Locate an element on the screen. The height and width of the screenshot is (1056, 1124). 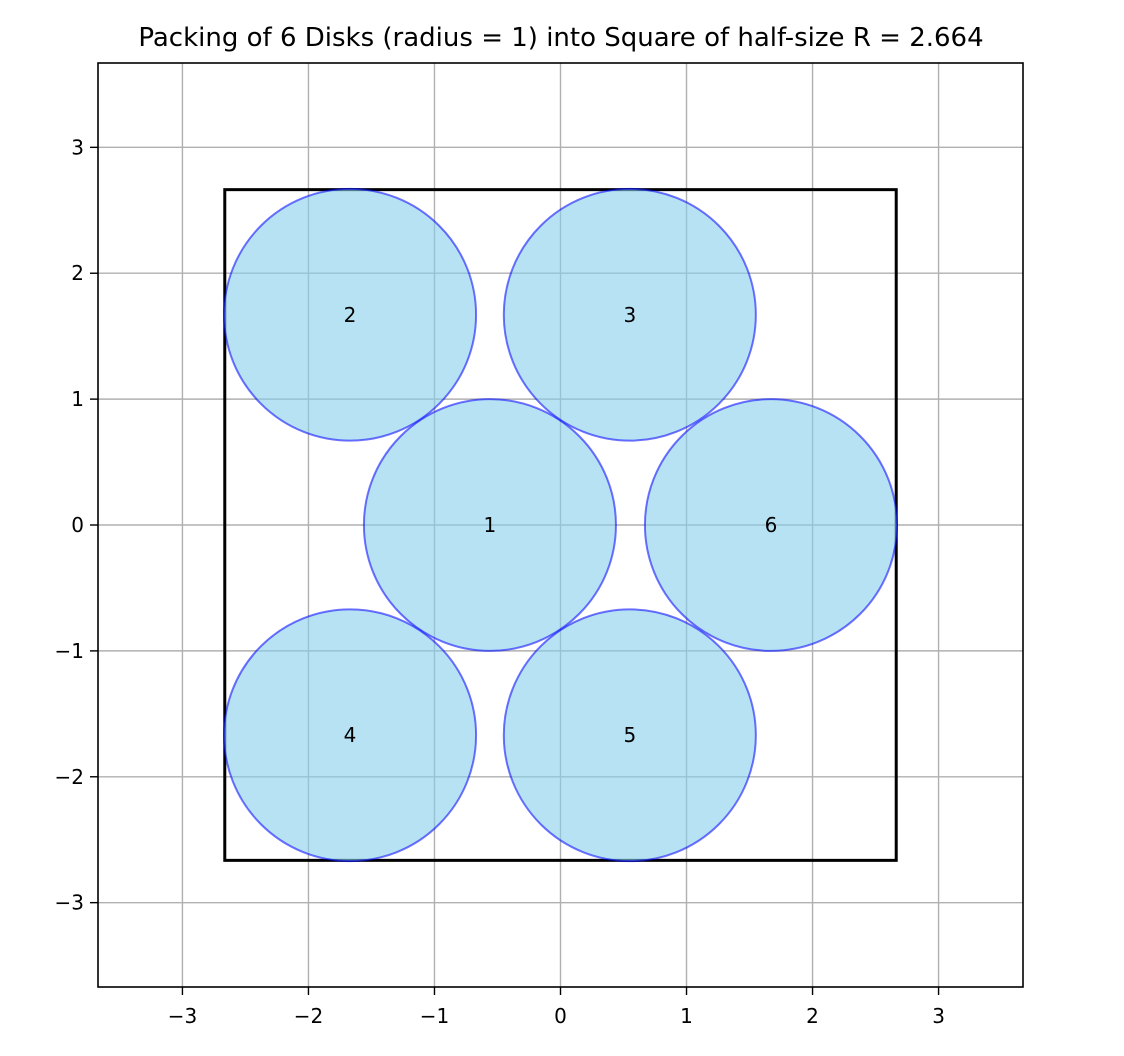
x-tick-label: −3 is located at coordinates (182, 1016).